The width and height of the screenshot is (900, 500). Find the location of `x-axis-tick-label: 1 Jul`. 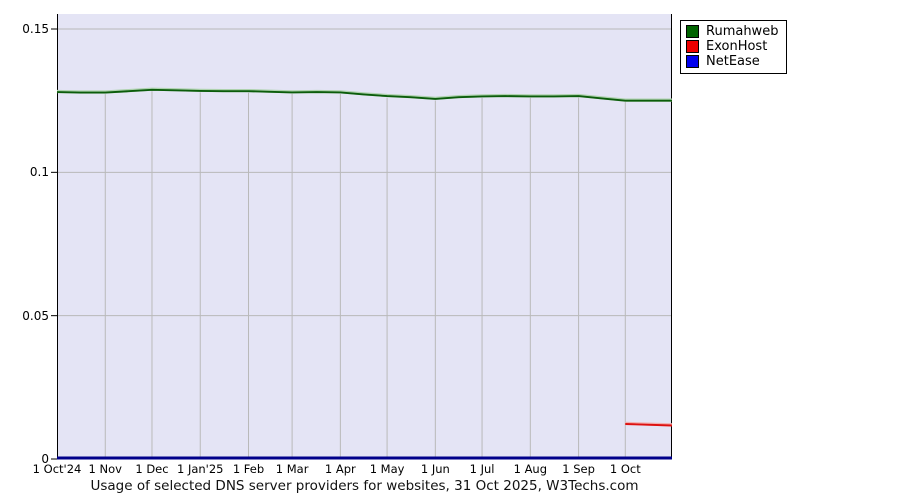

x-axis-tick-label: 1 Jul is located at coordinates (482, 469).